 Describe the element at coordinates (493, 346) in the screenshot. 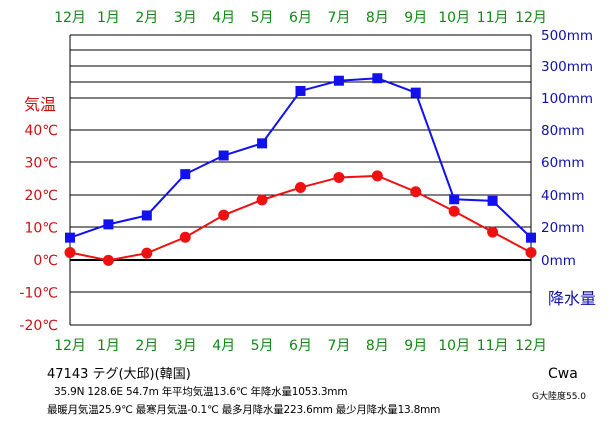

I see `month-label-bottom: 11月` at that location.